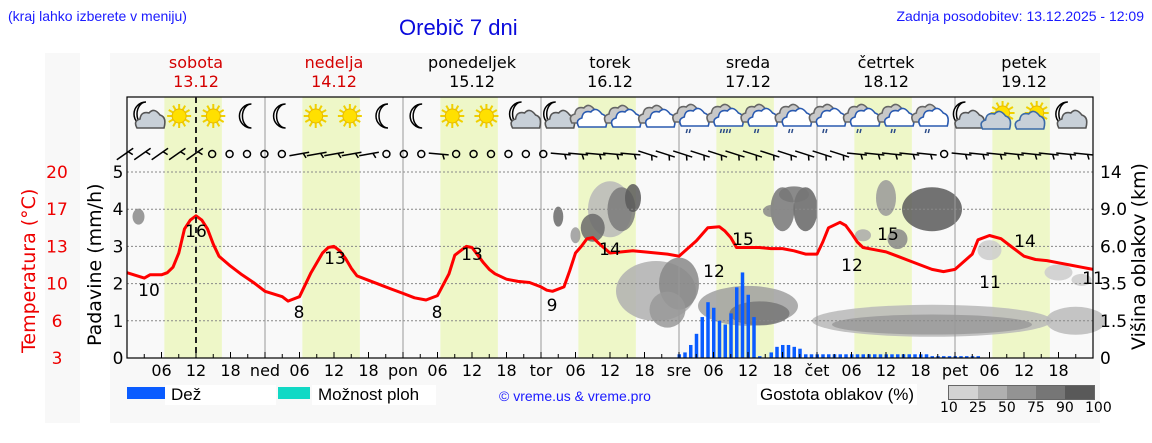 This screenshot has height=443, width=1152. Describe the element at coordinates (827, 118) in the screenshot. I see `rain-cloud-icon` at that location.